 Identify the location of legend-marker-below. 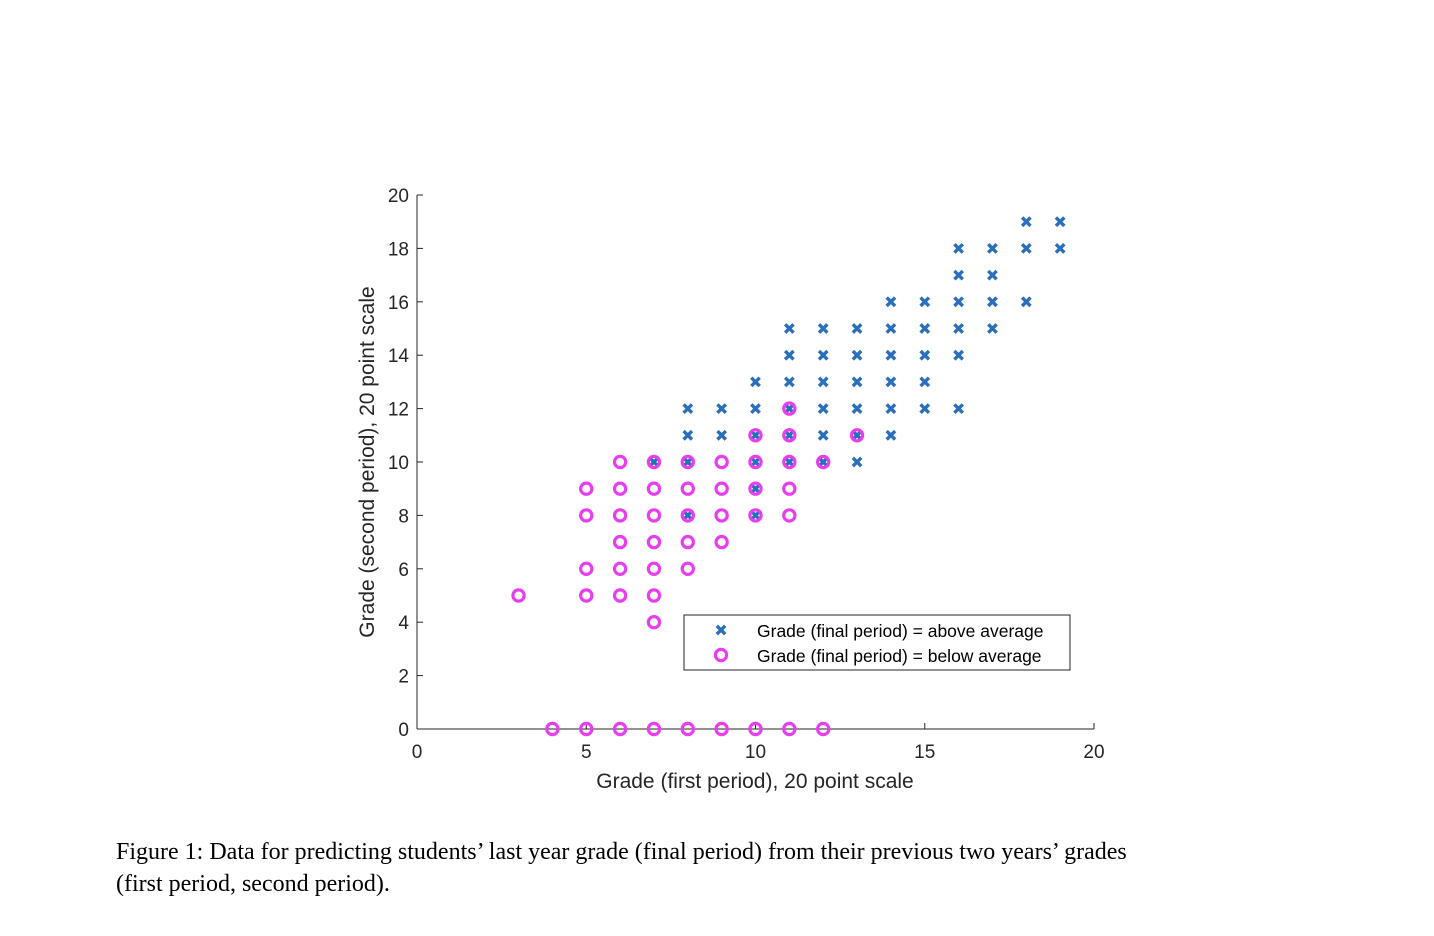
(721, 655).